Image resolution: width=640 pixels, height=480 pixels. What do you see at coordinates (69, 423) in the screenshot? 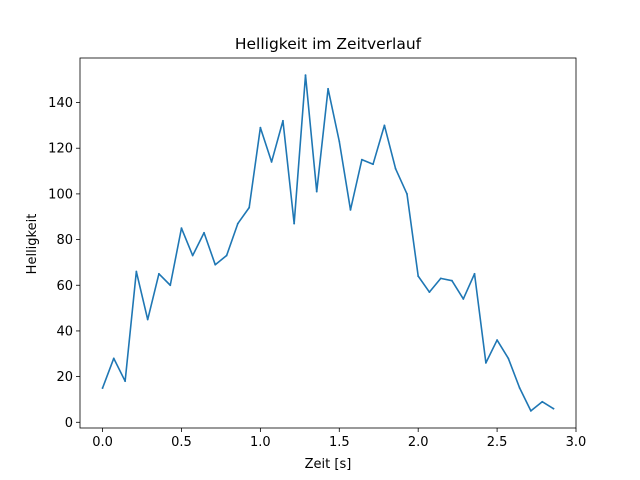
I see `y-tick-label: 0` at bounding box center [69, 423].